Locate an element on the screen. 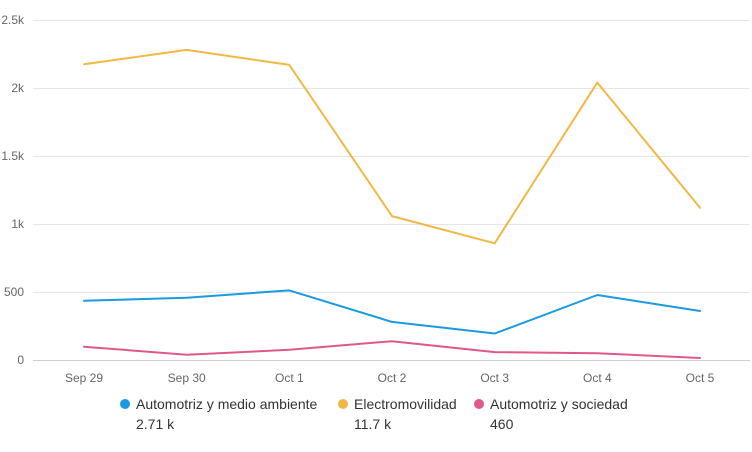 The height and width of the screenshot is (452, 752). legend-label: Automotriz y sociedad is located at coordinates (559, 404).